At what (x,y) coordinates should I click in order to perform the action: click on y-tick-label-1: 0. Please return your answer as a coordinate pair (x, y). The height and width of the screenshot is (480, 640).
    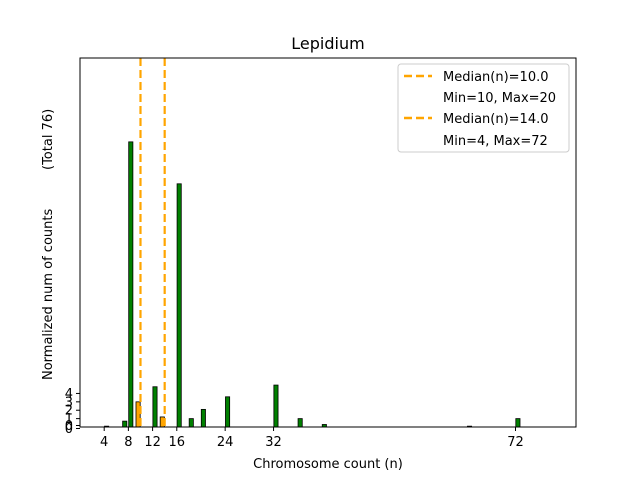
    Looking at the image, I should click on (69, 426).